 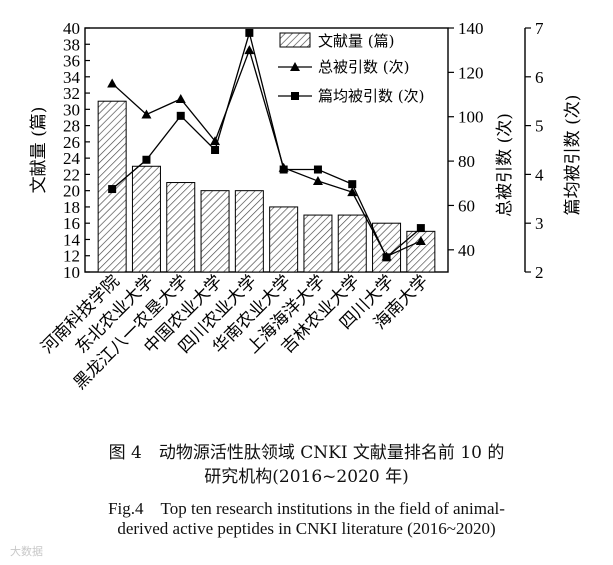 I want to click on y-tick-label: 12, so click(x=71, y=256).